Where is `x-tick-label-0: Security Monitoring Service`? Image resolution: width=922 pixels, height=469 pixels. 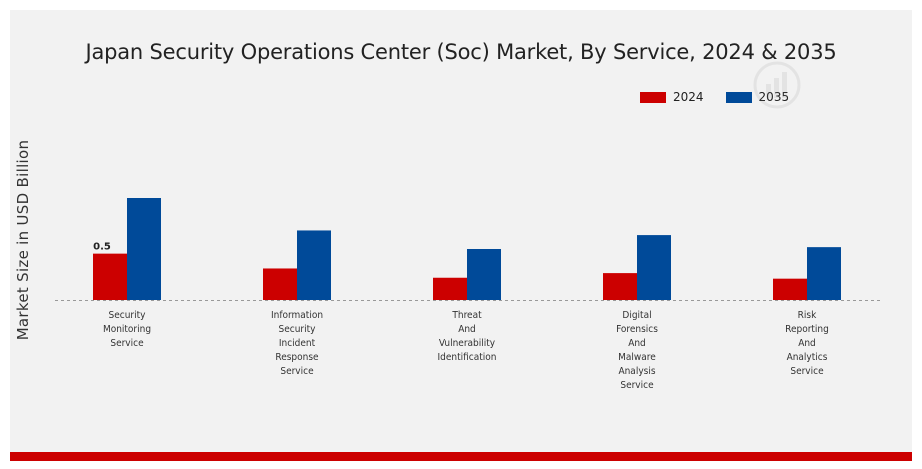 x-tick-label-0: Security Monitoring Service is located at coordinates (127, 329).